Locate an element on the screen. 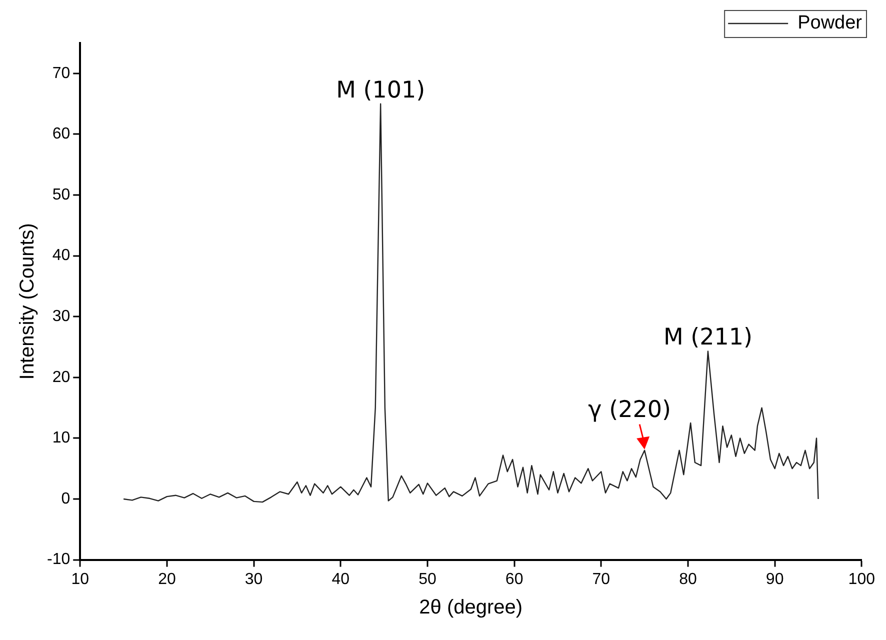  legend-label: Powder is located at coordinates (830, 23).